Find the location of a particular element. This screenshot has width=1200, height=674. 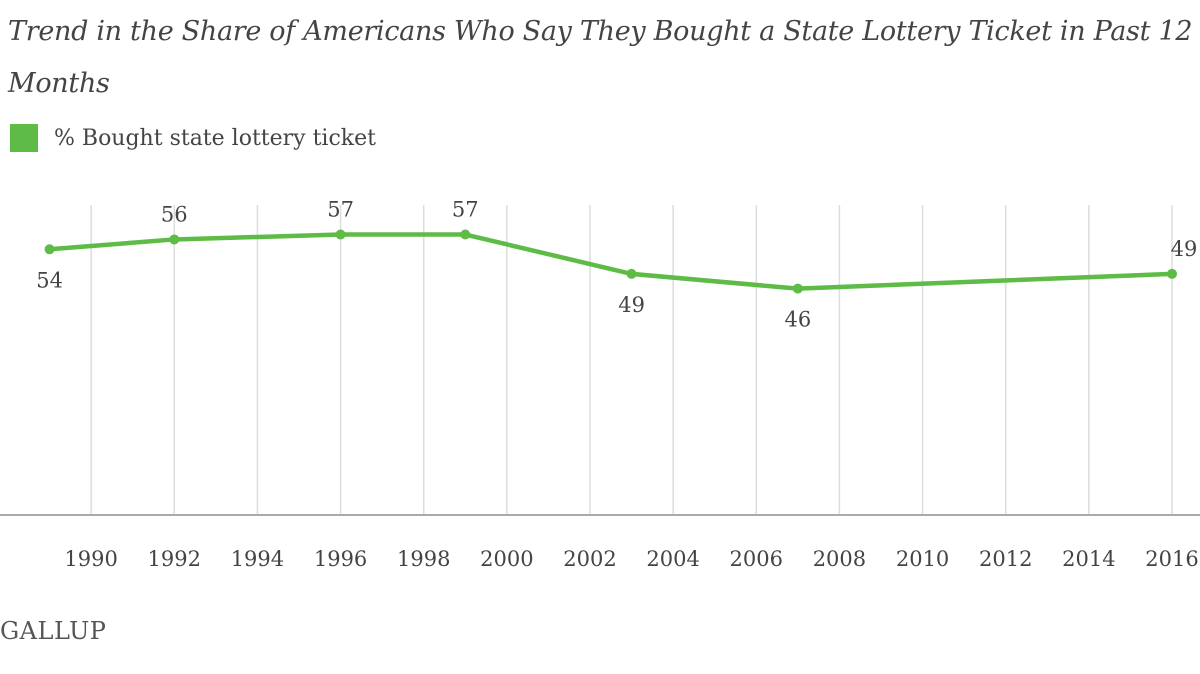

x-tick-label-1992: 1992 is located at coordinates (174, 559).